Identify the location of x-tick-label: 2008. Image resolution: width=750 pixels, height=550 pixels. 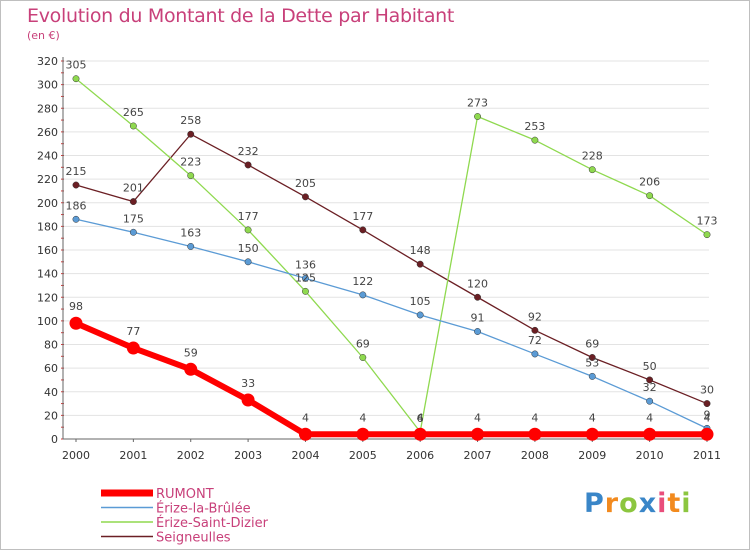
(535, 455).